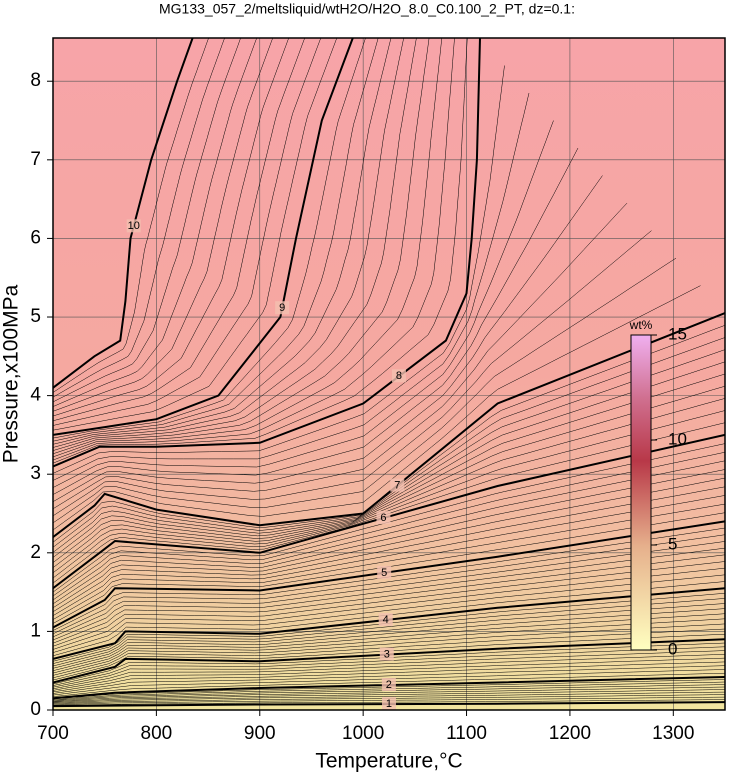  What do you see at coordinates (11, 373) in the screenshot?
I see `y-axis-label: Pressure,x100MPa` at bounding box center [11, 373].